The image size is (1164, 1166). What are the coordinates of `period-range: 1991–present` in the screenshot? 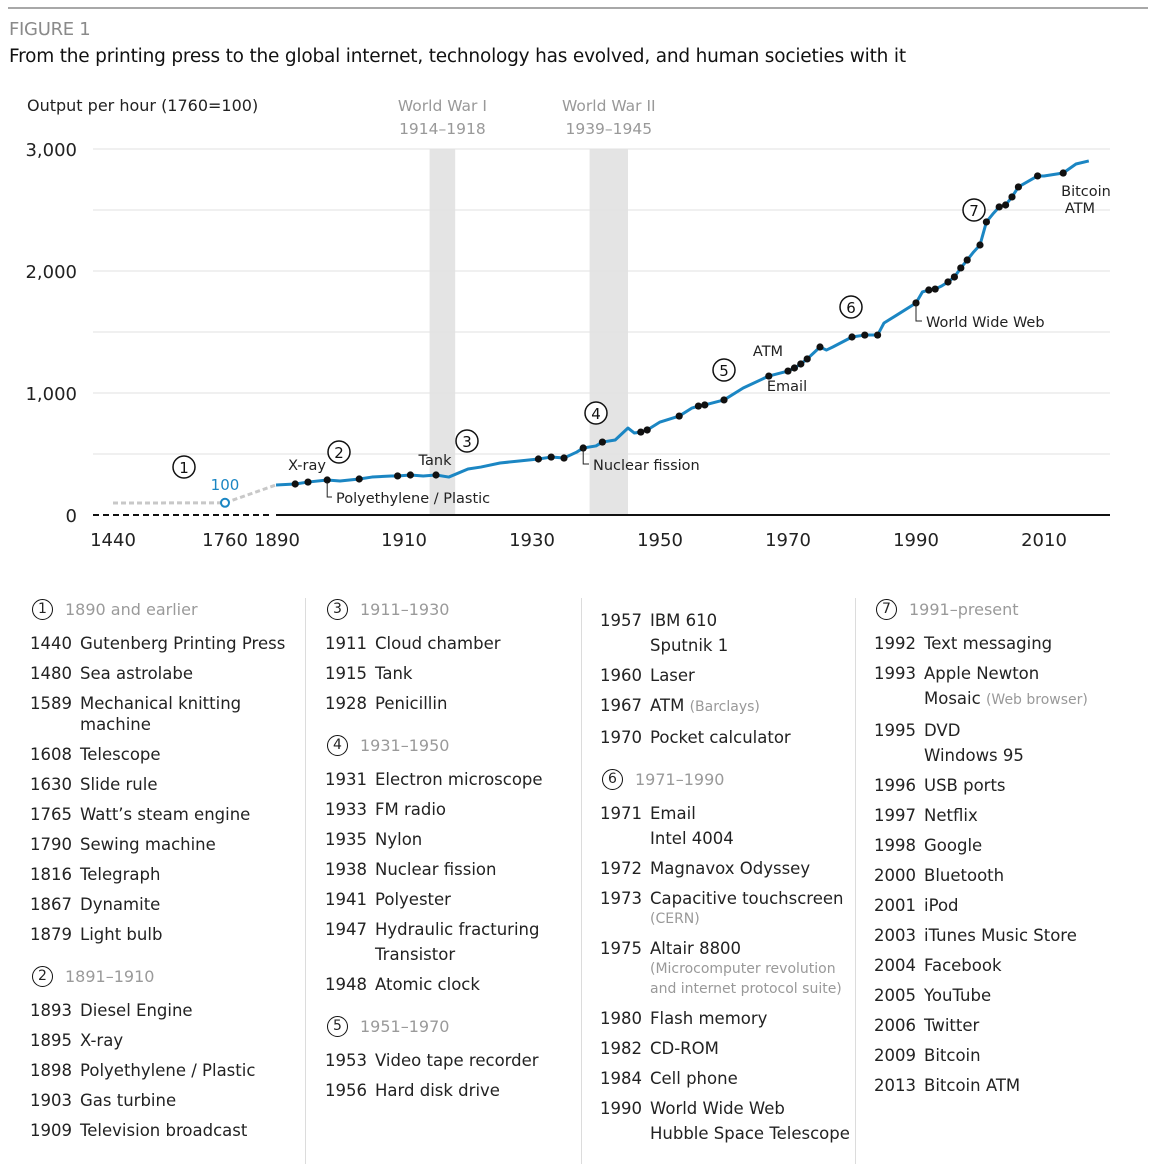 It's located at (964, 609).